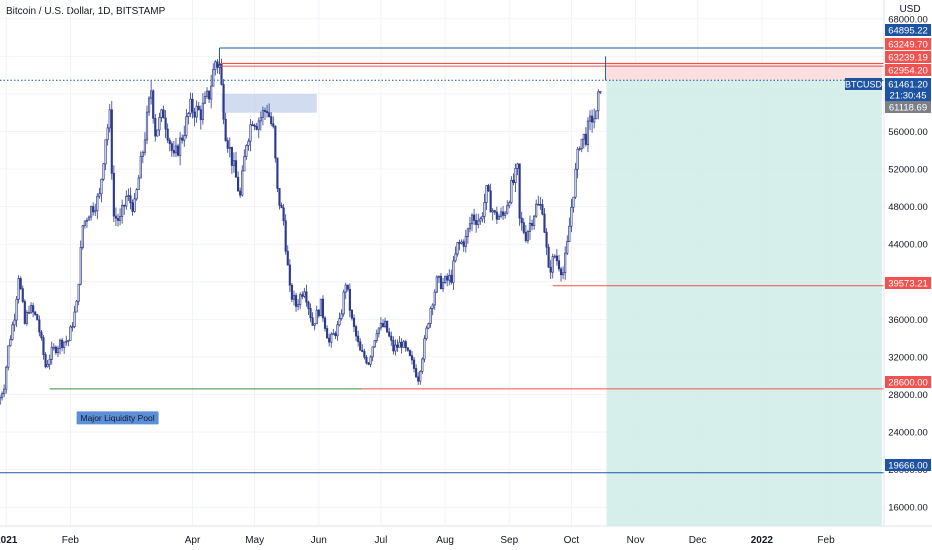 The height and width of the screenshot is (550, 932). I want to click on price-label: 39573.21, so click(908, 284).